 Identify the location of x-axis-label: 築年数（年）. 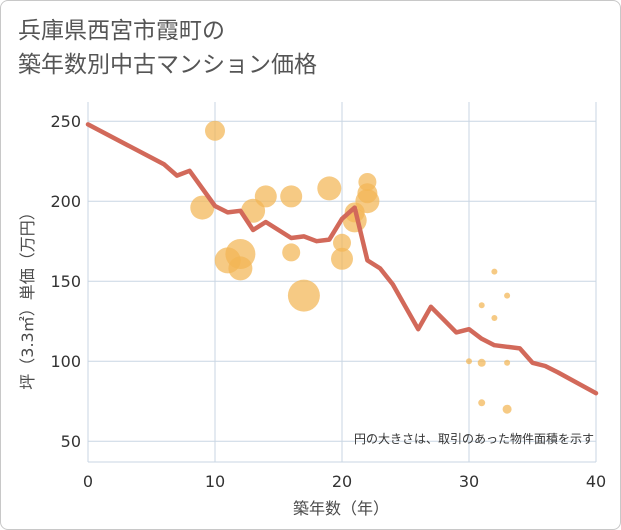
(341, 508).